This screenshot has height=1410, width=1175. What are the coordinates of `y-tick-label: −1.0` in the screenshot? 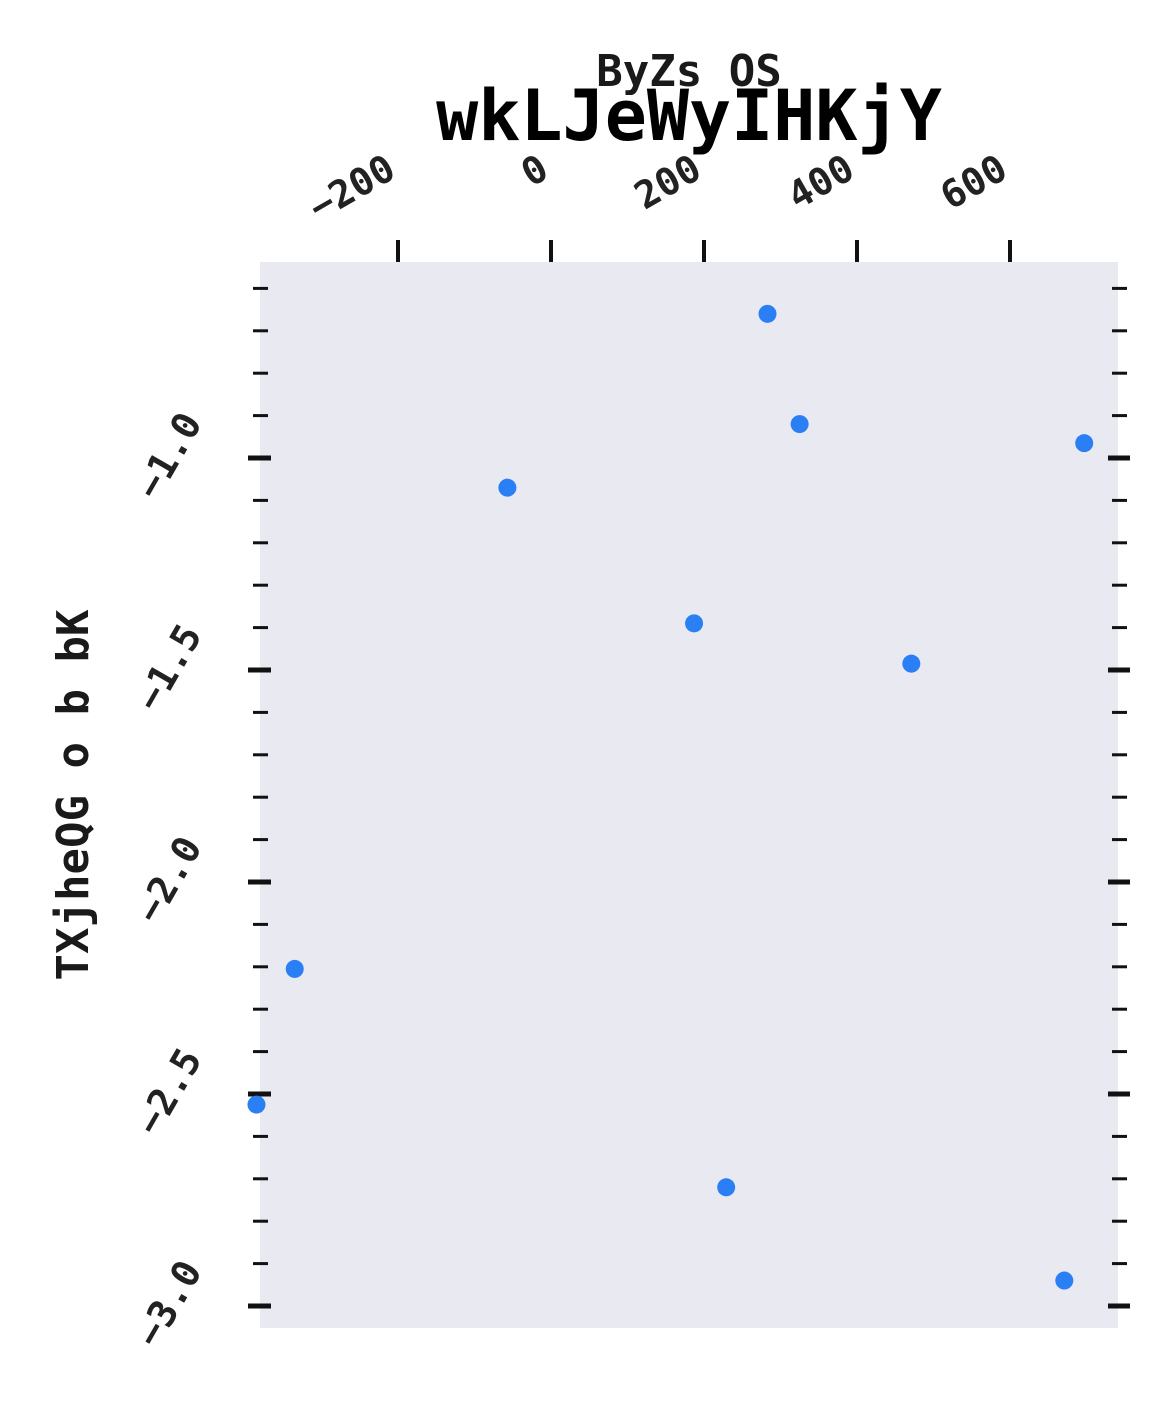 It's located at (169, 455).